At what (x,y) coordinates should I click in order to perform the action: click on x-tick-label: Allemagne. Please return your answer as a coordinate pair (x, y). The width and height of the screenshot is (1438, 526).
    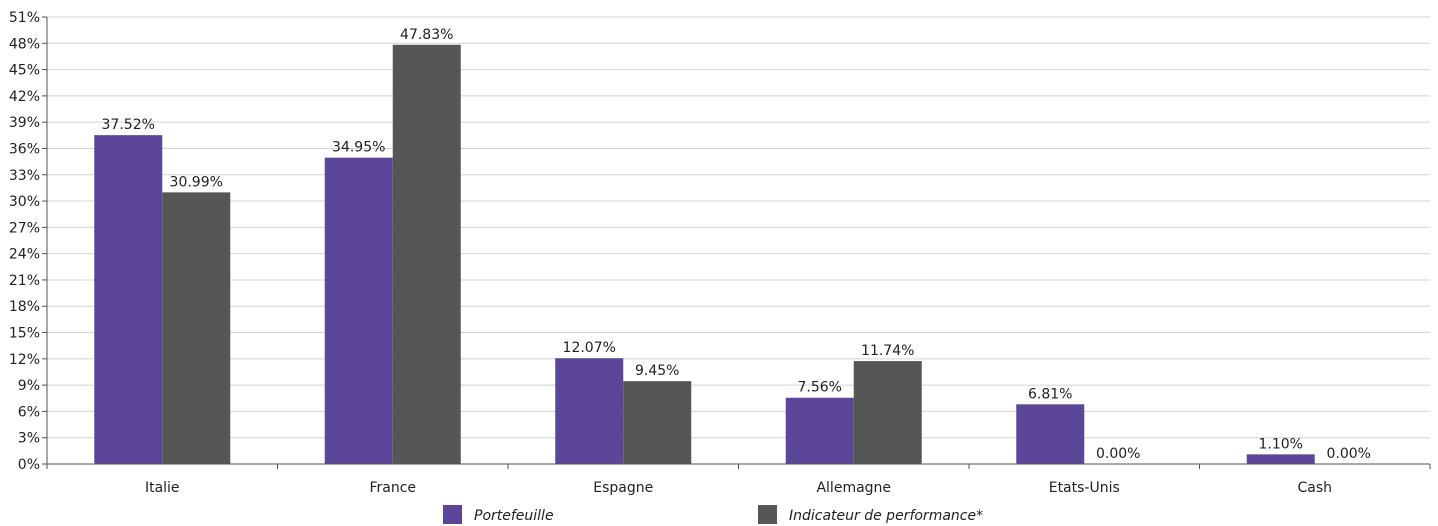
    Looking at the image, I should click on (853, 488).